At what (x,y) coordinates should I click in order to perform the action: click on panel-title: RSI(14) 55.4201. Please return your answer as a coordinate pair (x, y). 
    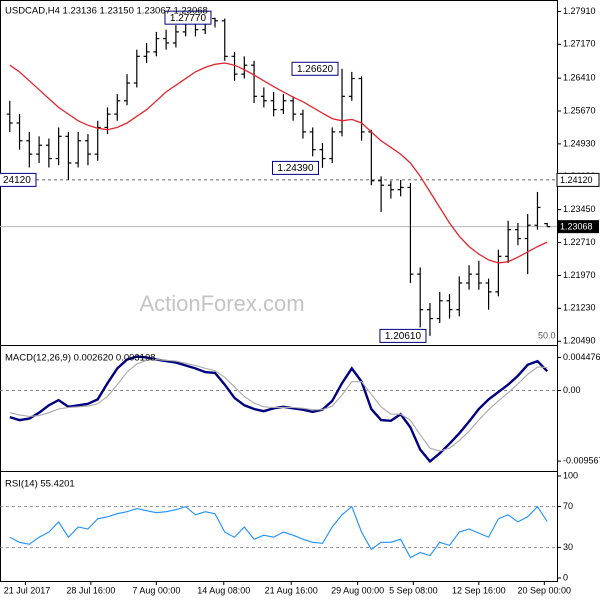
    Looking at the image, I should click on (40, 484).